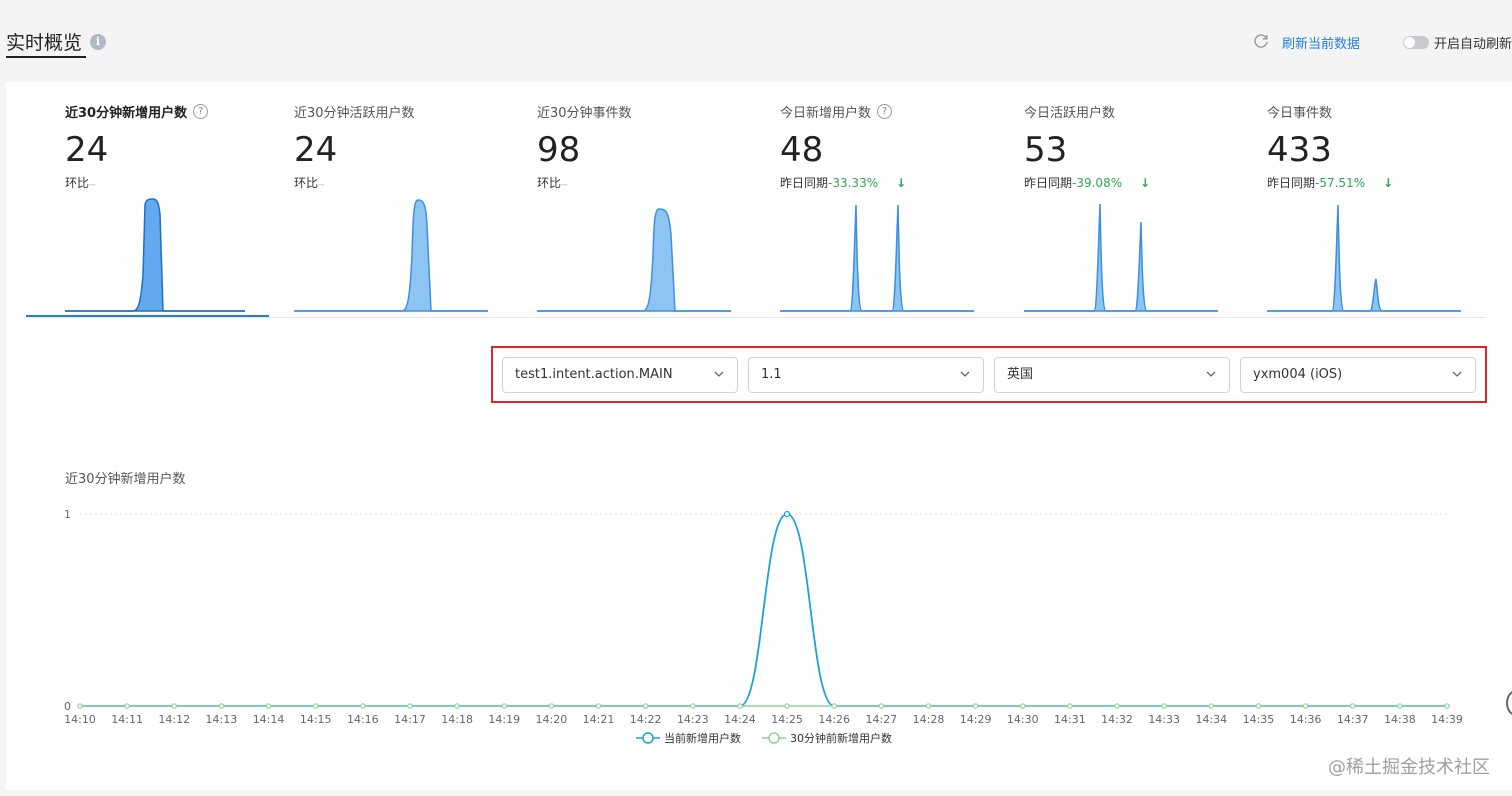 The image size is (1512, 796). Describe the element at coordinates (552, 719) in the screenshot. I see `x-tick-label: 14:20` at that location.